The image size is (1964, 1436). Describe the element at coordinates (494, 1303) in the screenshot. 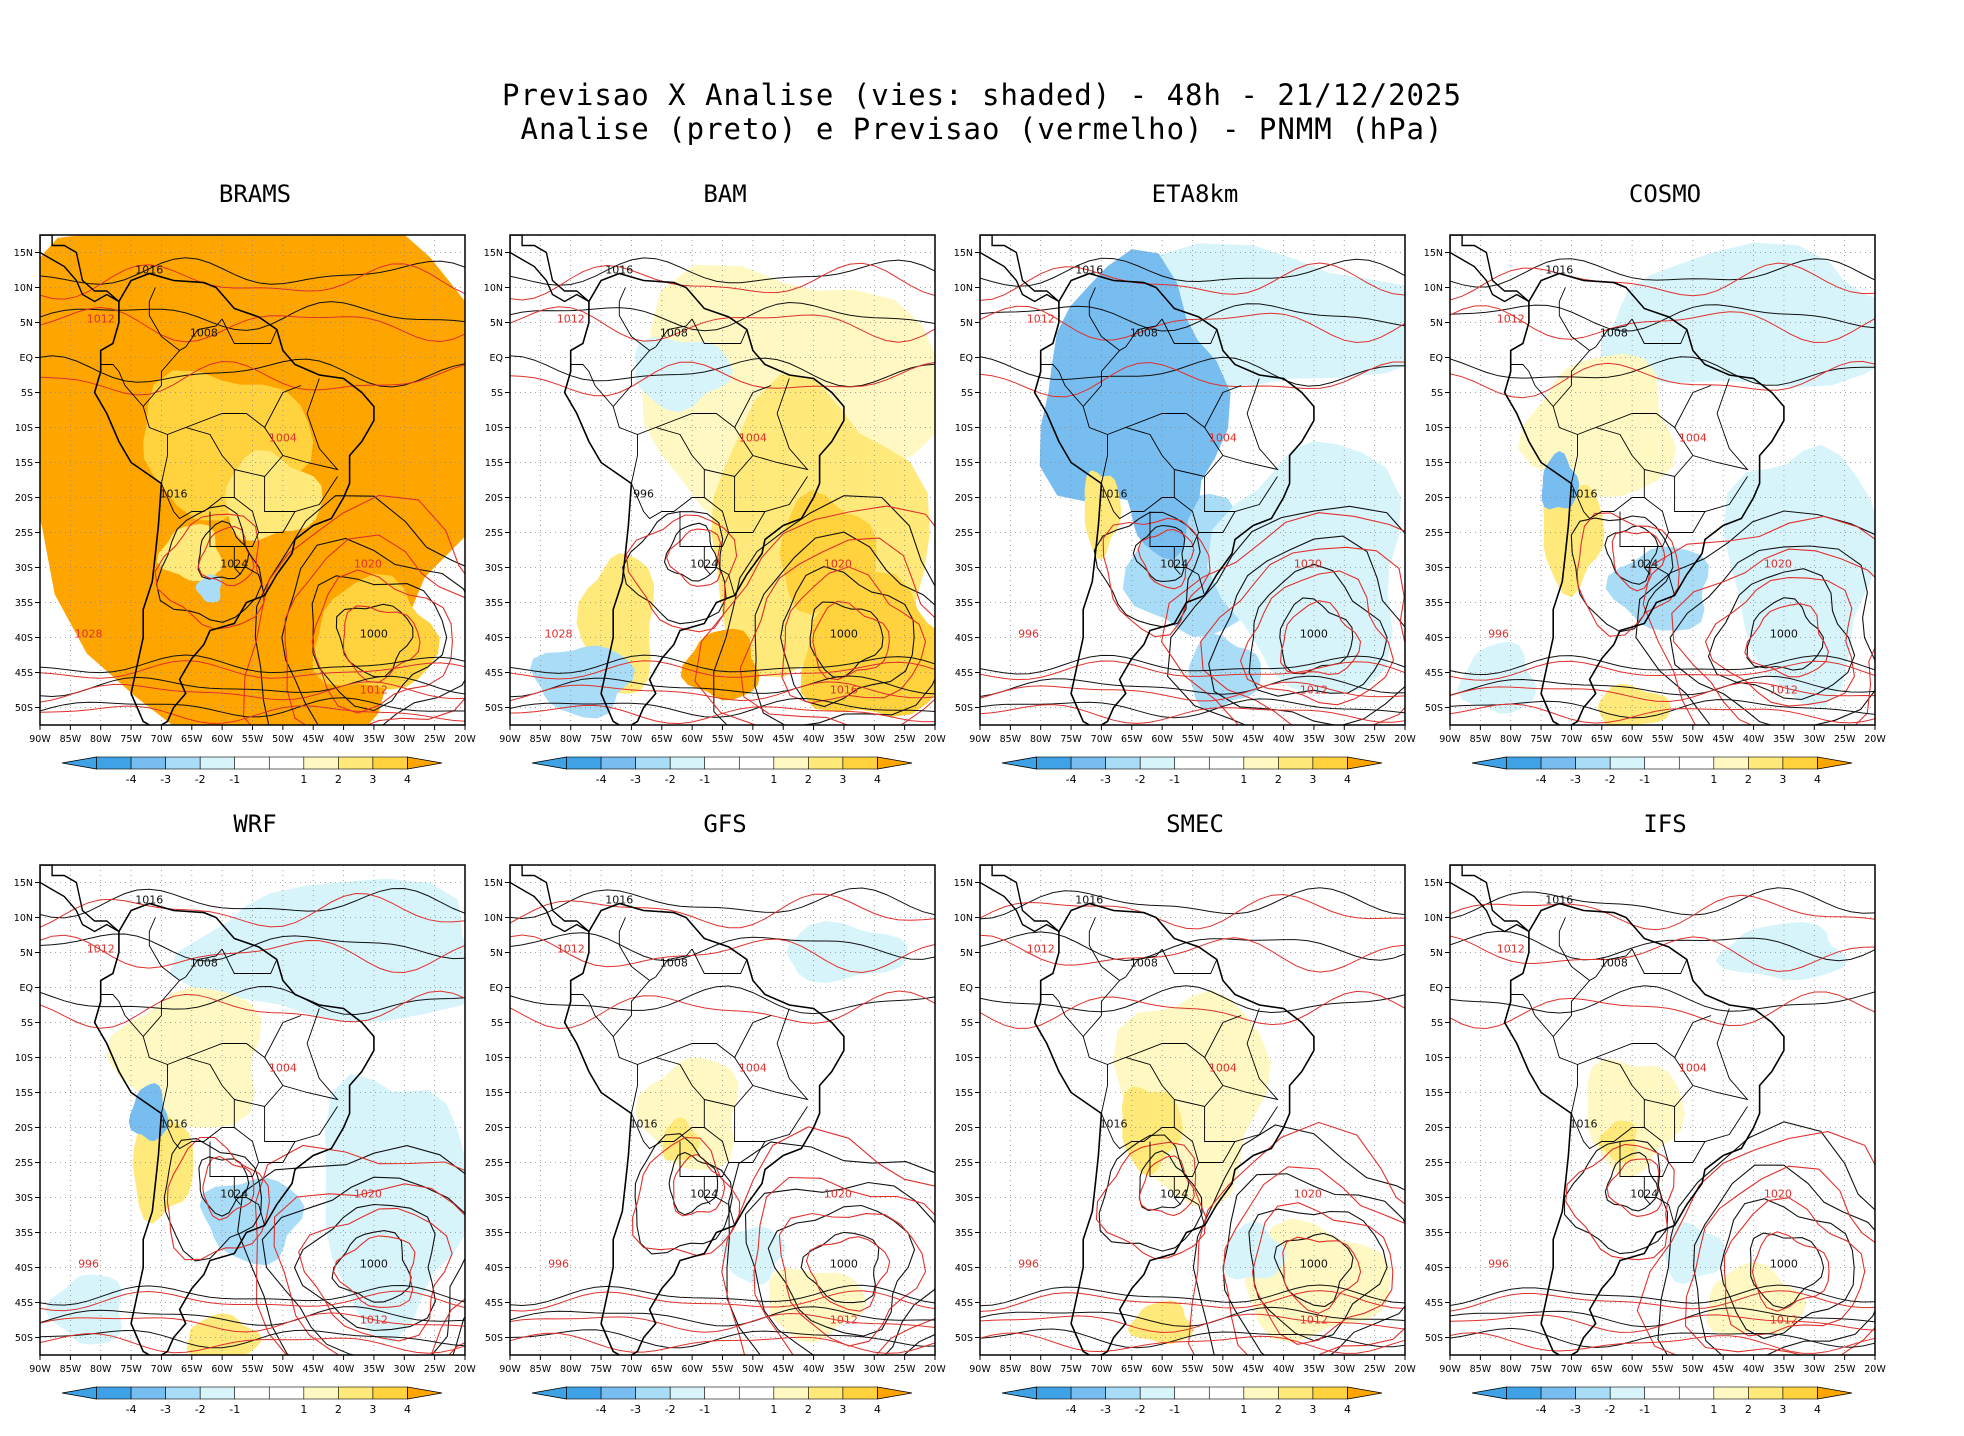

I see `y-tick-label: 45S` at that location.